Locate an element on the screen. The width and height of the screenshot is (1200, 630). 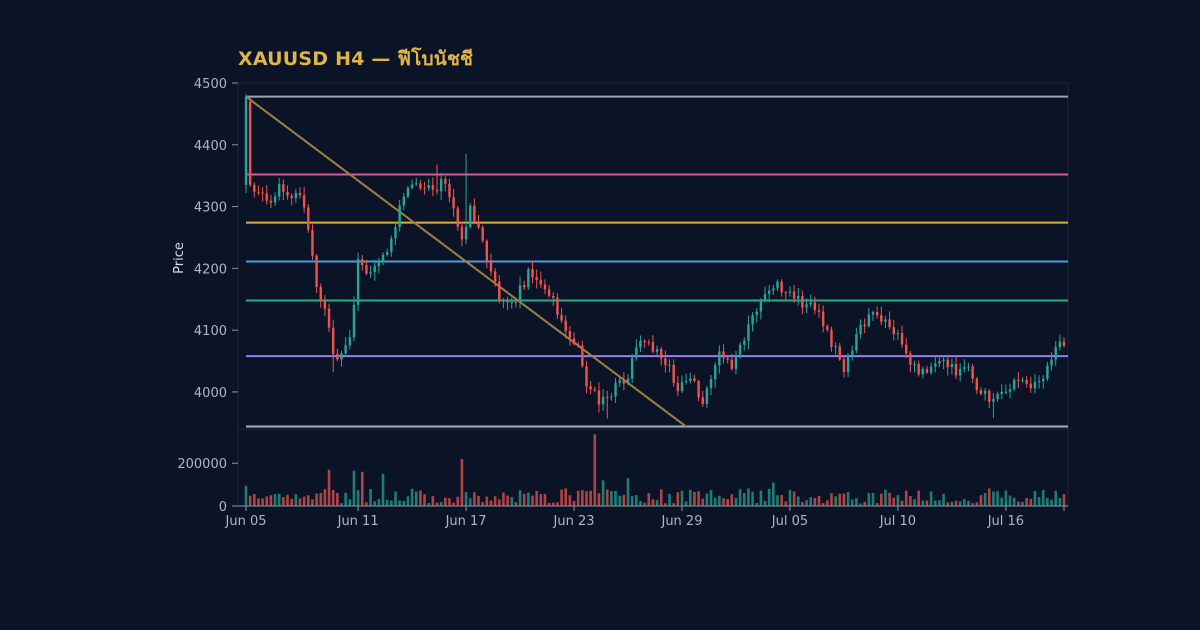
x-tick-label: Jun 11 is located at coordinates (358, 521).